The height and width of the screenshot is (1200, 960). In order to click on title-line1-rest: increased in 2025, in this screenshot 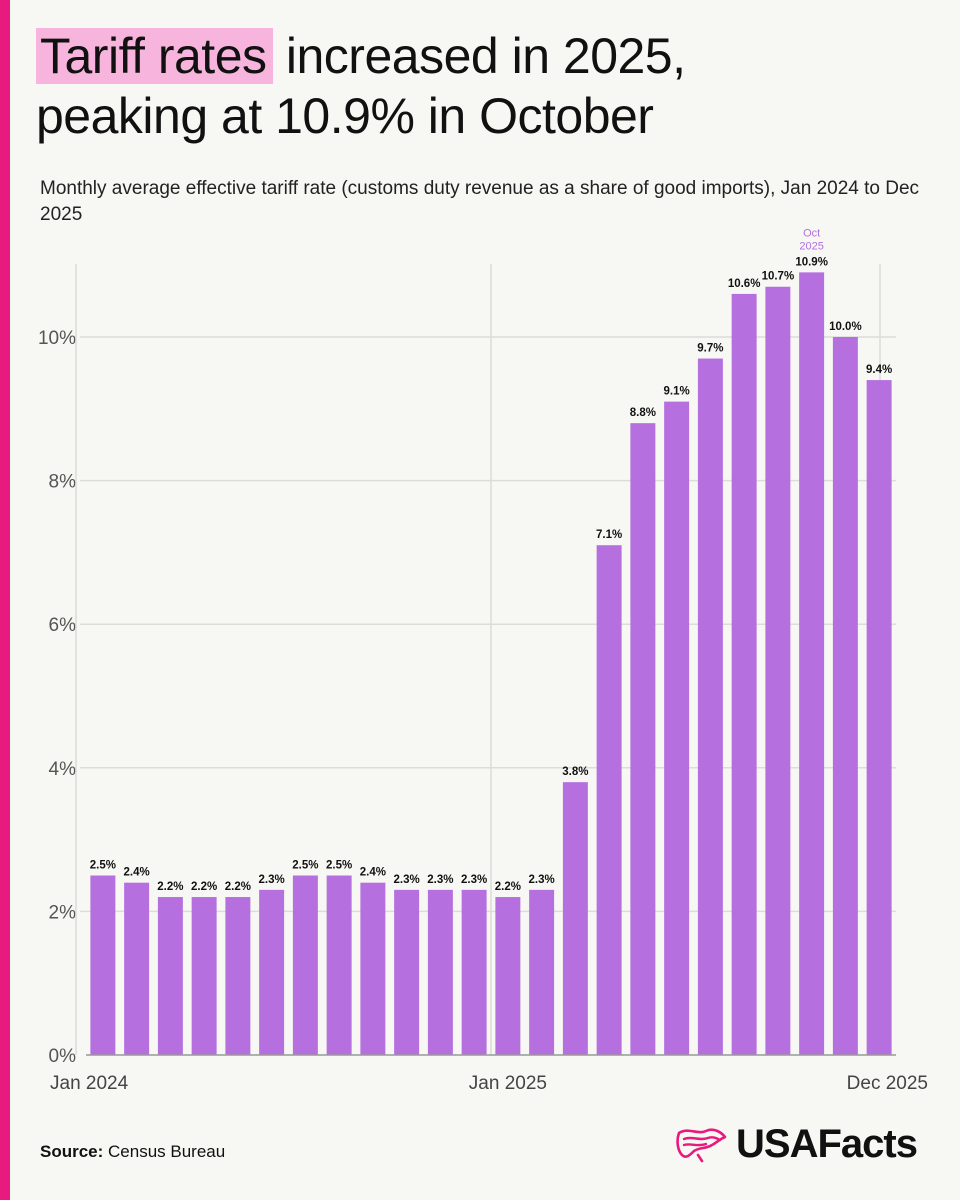, I will do `click(479, 56)`.